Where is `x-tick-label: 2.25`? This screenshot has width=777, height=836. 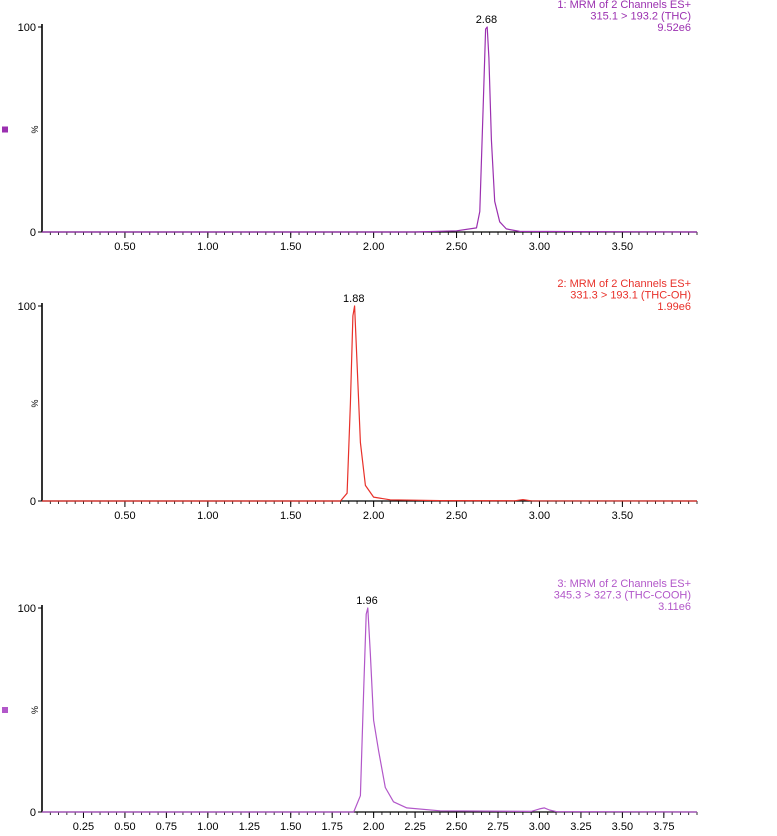 x-tick-label: 2.25 is located at coordinates (414, 826).